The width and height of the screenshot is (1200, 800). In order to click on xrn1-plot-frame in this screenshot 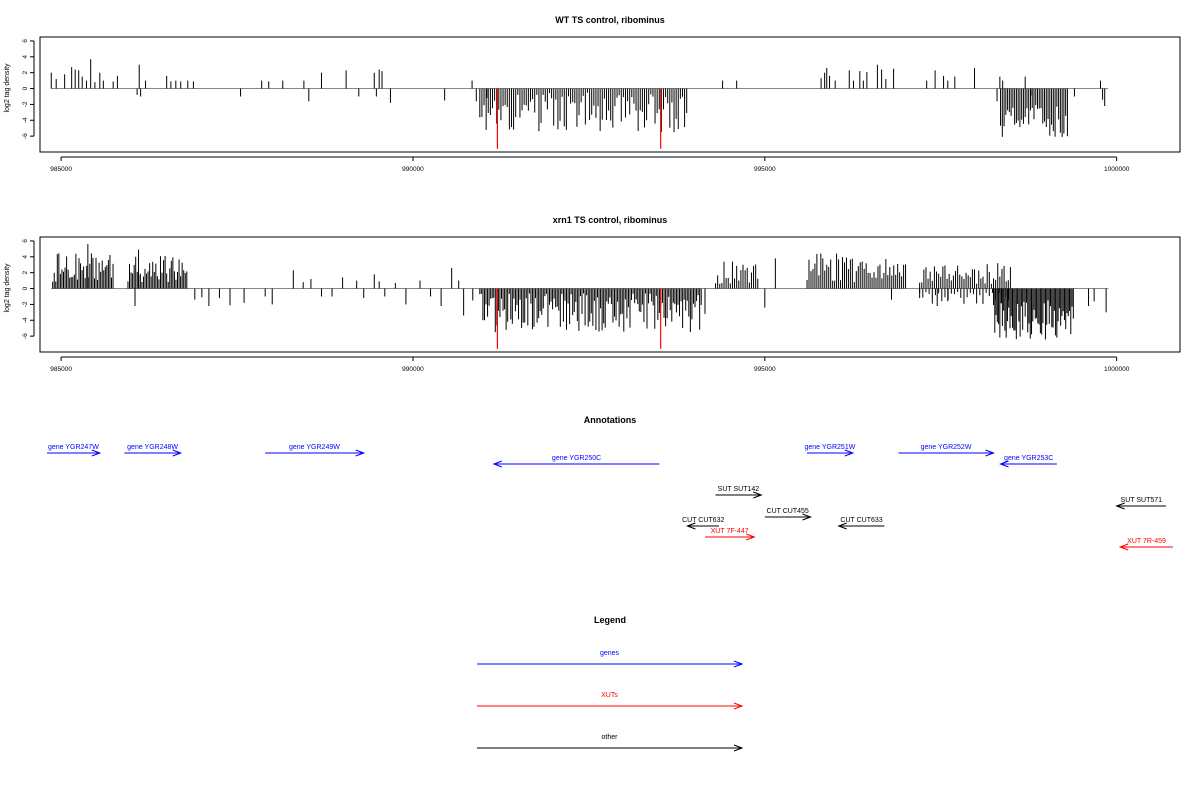, I will do `click(610, 294)`.